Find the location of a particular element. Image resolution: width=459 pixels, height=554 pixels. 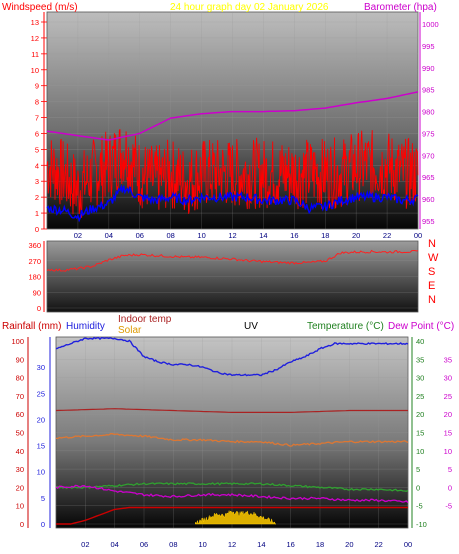

dewpoint-y-tick: 20 is located at coordinates (448, 414).